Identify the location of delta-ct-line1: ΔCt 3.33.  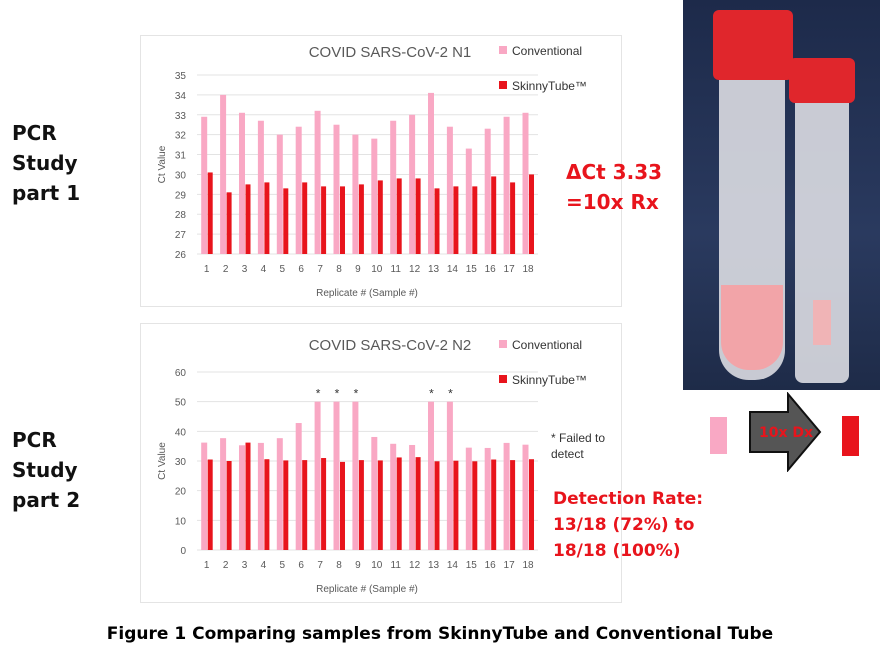
(614, 172).